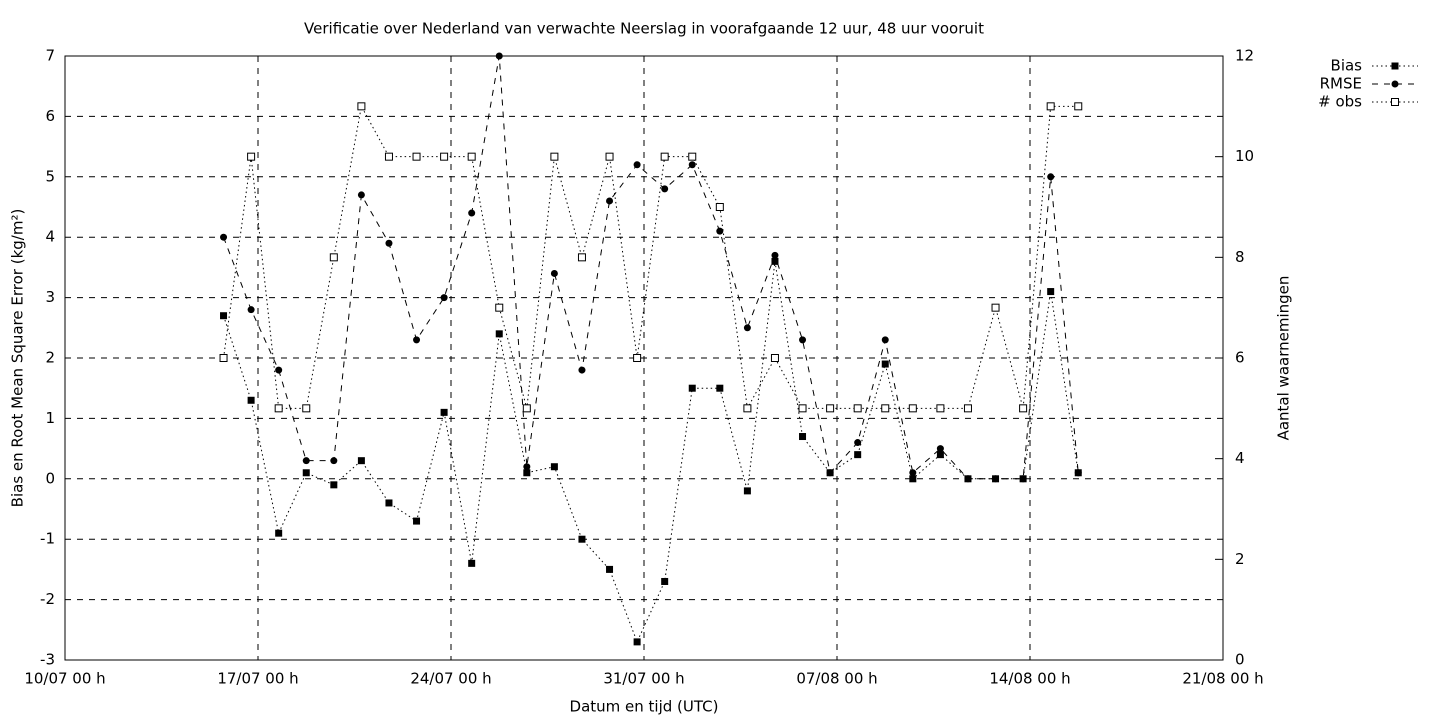 The height and width of the screenshot is (724, 1440). Describe the element at coordinates (1244, 56) in the screenshot. I see `y2-tick-label: 12` at that location.